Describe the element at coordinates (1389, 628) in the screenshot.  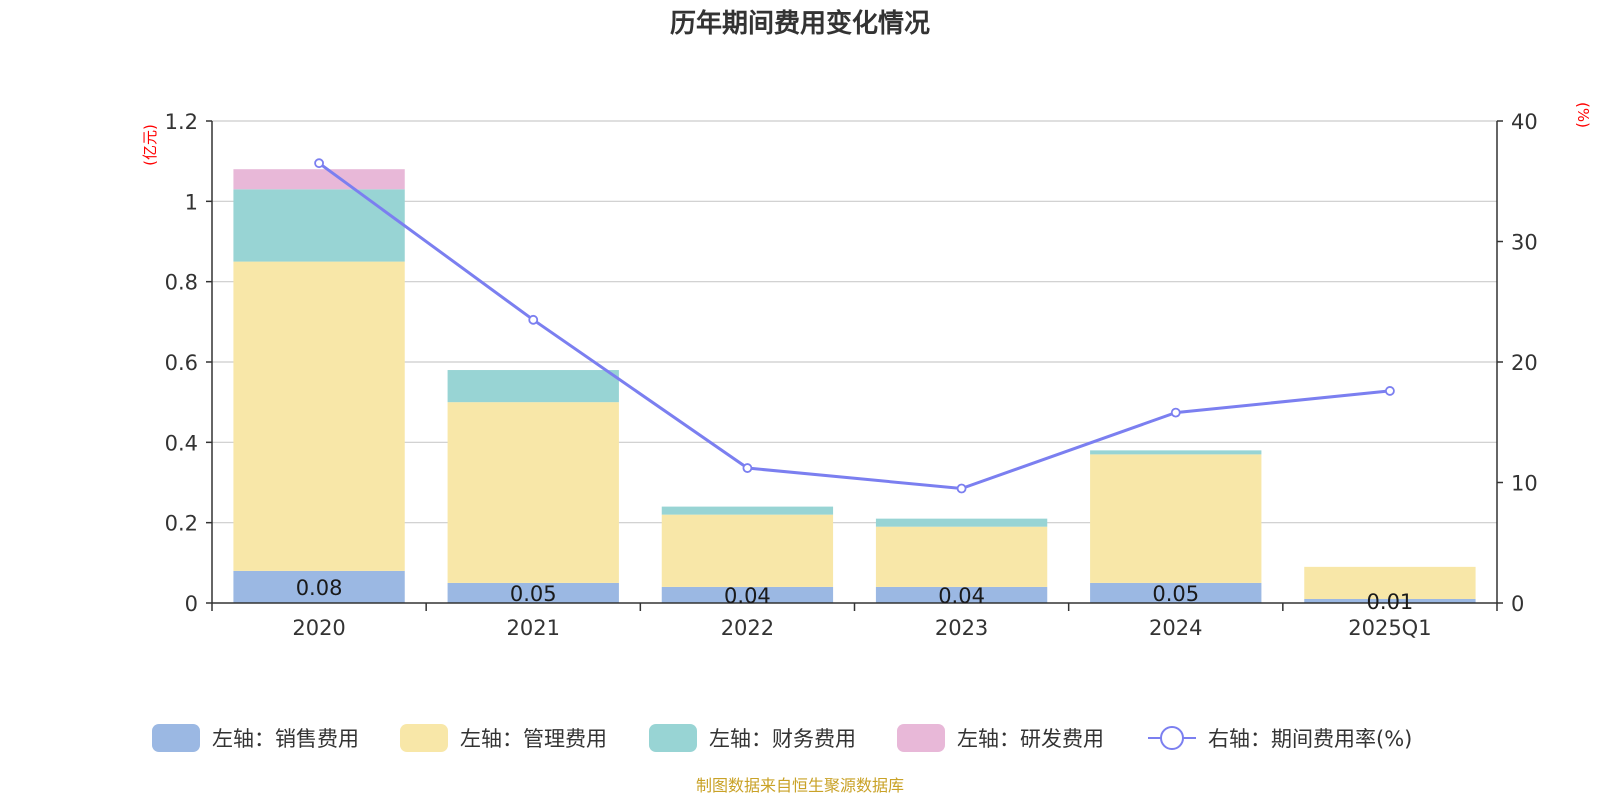
I see `x-tick-label: 2025Q1` at that location.